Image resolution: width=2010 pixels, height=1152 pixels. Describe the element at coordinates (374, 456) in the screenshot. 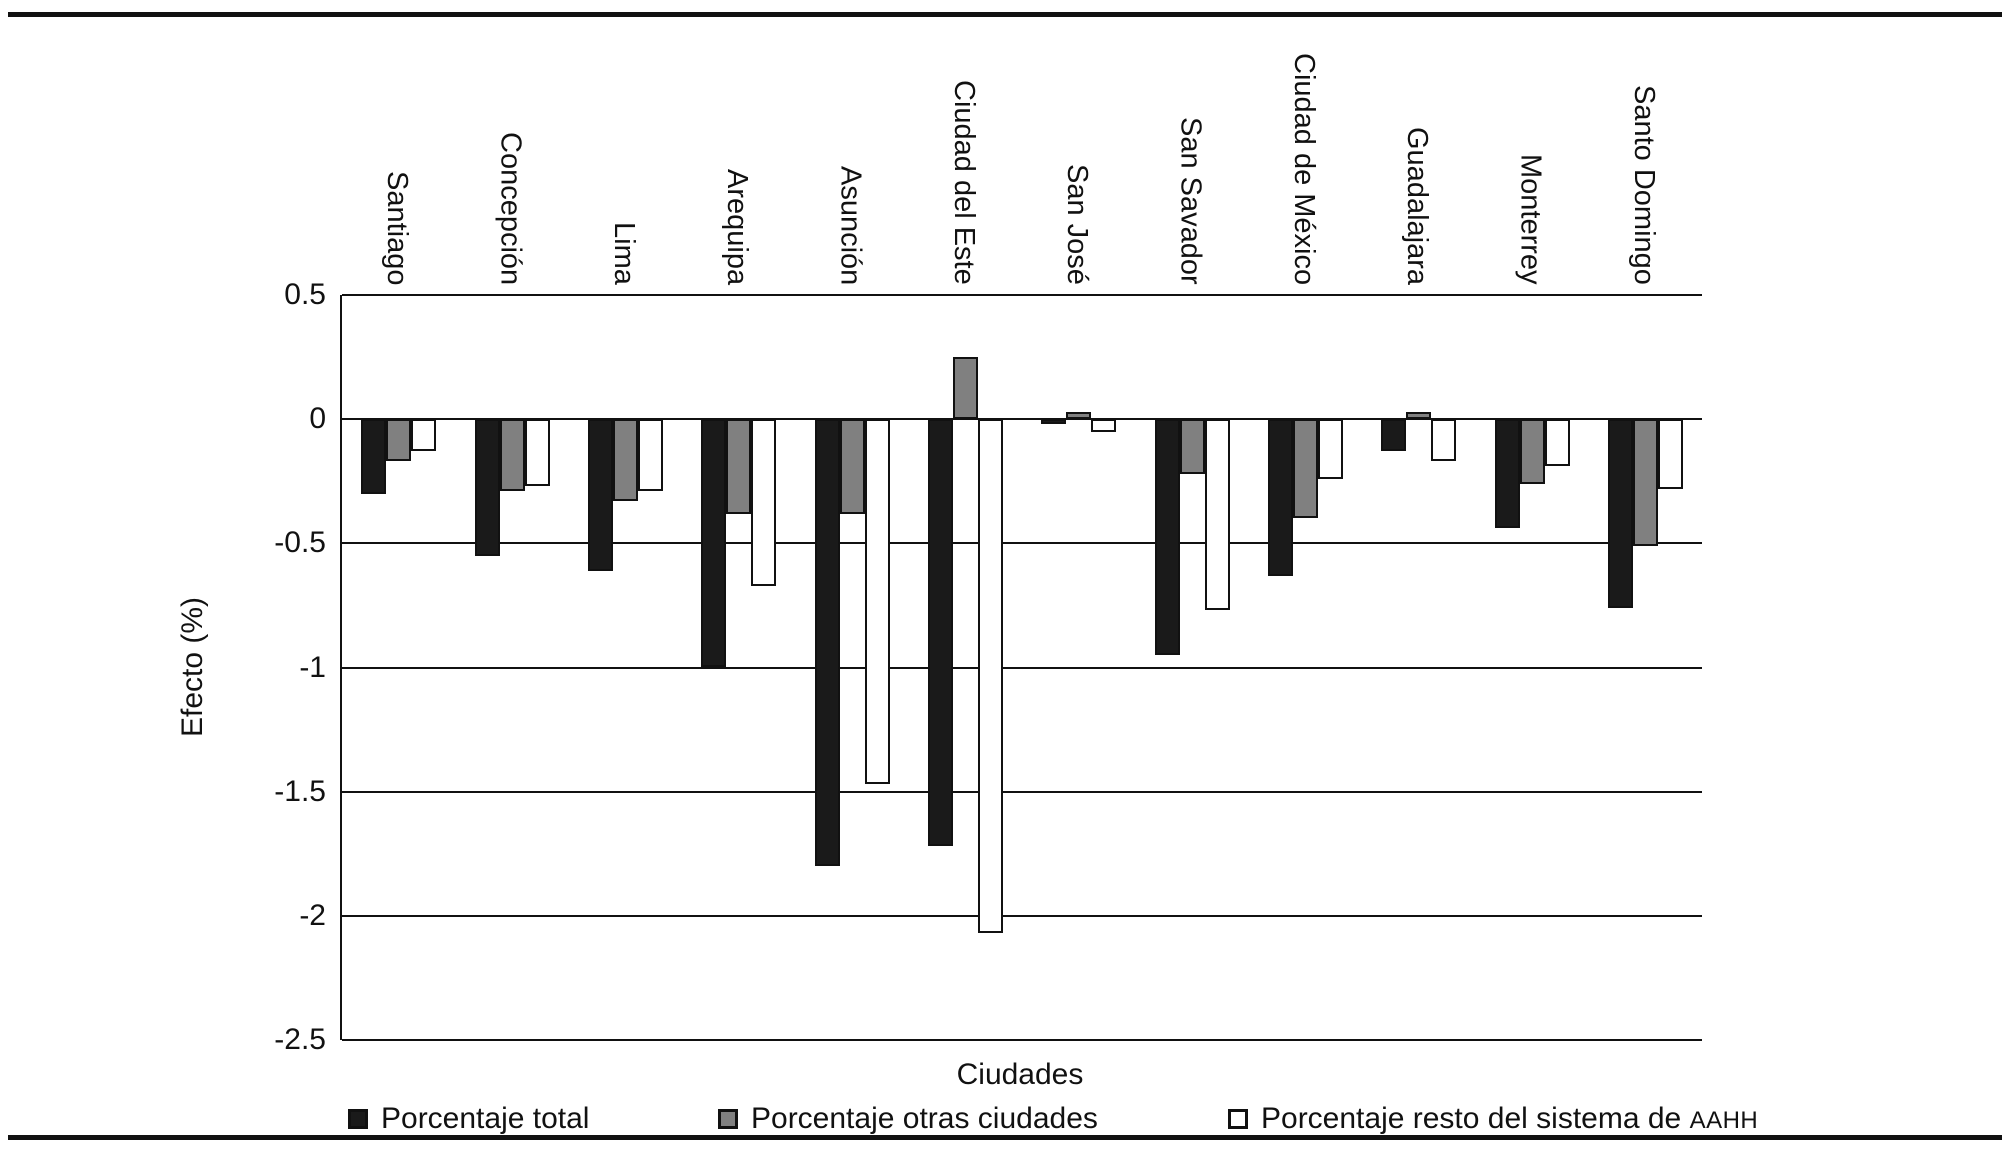

I see `bar-santiago-porcentaje-total` at that location.